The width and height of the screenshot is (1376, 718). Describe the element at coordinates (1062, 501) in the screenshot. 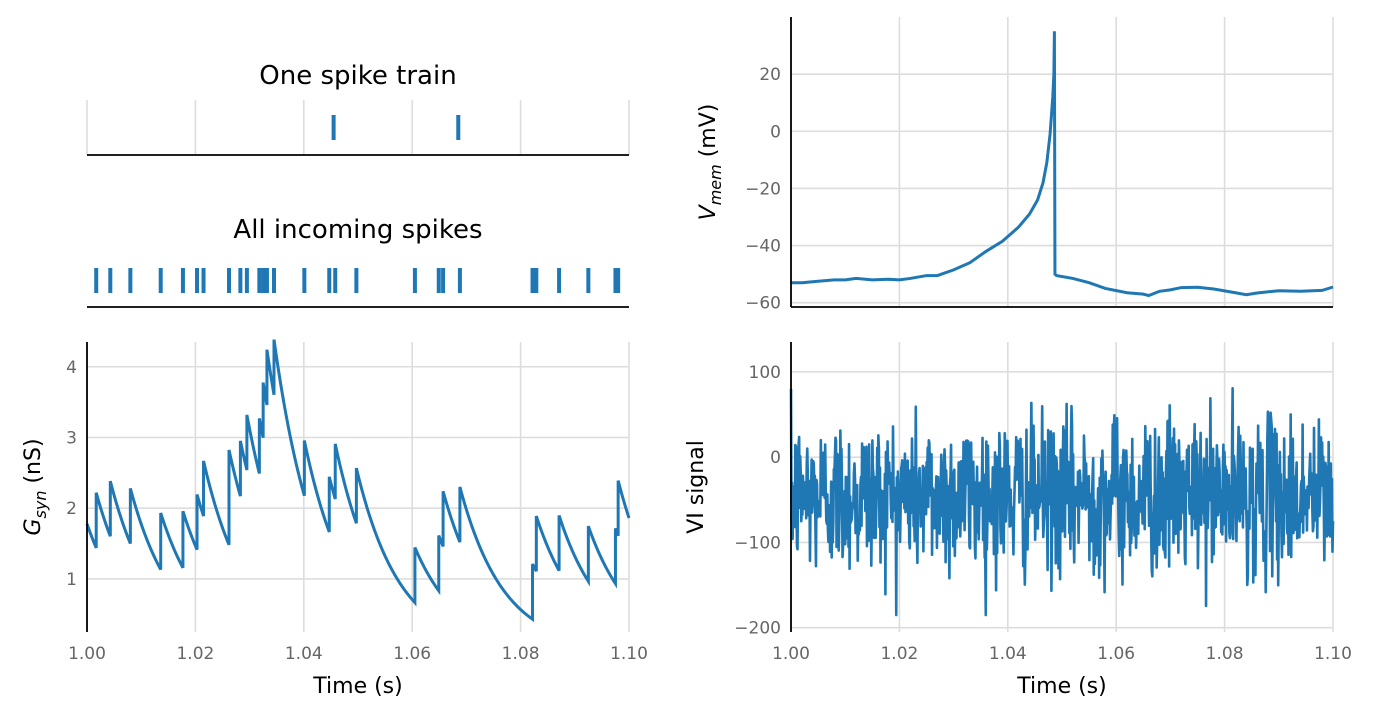

I see `vi-series-line` at that location.